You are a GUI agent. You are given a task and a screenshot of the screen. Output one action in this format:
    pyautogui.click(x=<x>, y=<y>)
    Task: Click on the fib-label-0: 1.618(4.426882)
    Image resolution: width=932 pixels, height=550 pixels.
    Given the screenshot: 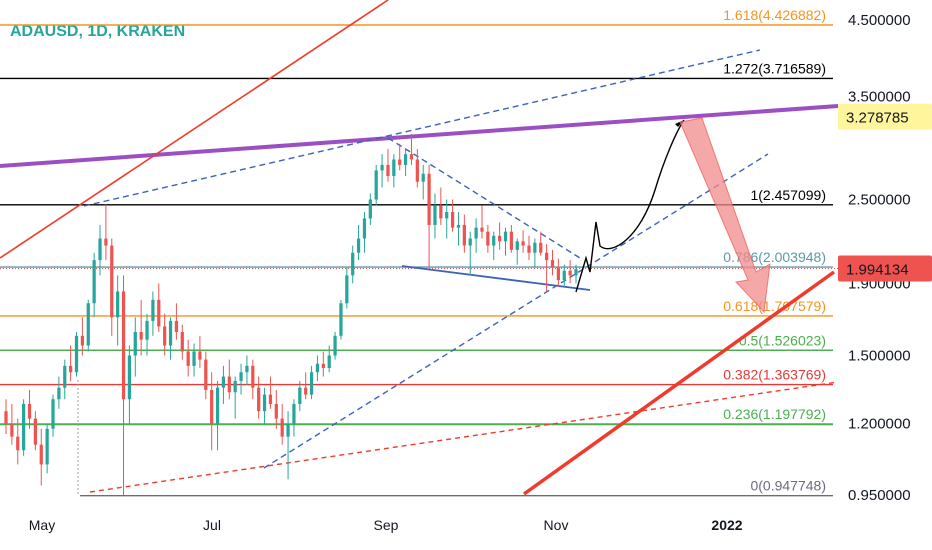 What is the action you would take?
    pyautogui.click(x=774, y=15)
    